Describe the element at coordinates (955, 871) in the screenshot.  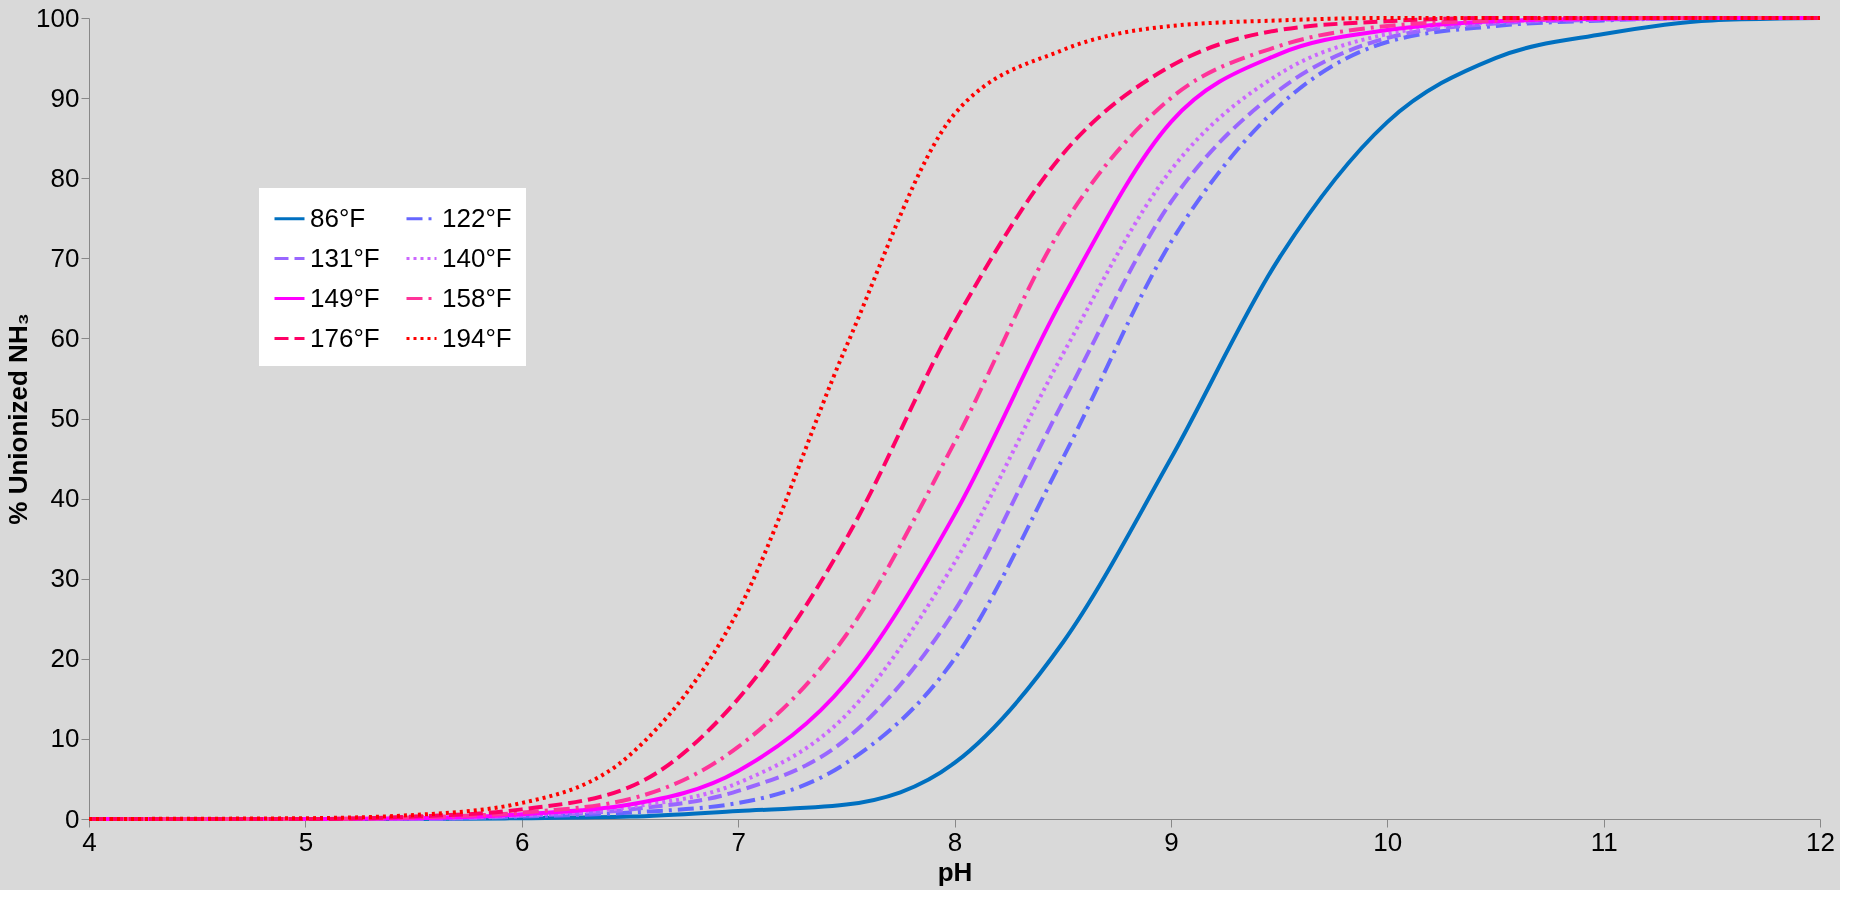
I see `x-axis-title: pH` at that location.